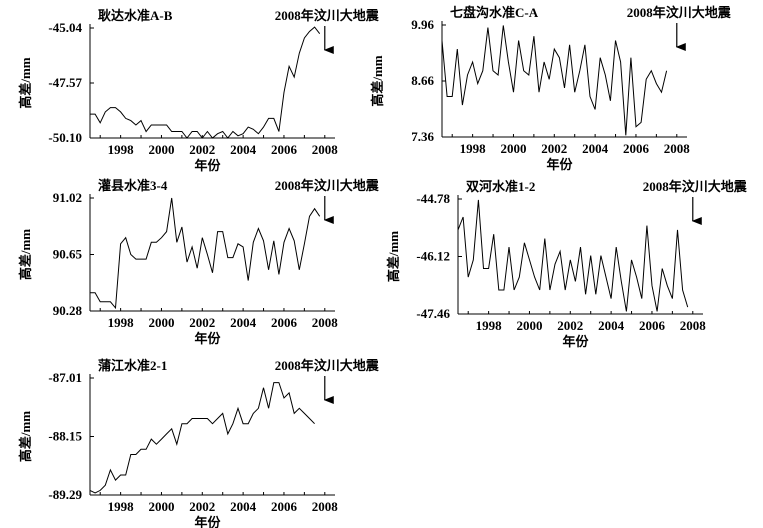 The height and width of the screenshot is (528, 763). I want to click on chart-title: 双河水准1-2, so click(500, 186).